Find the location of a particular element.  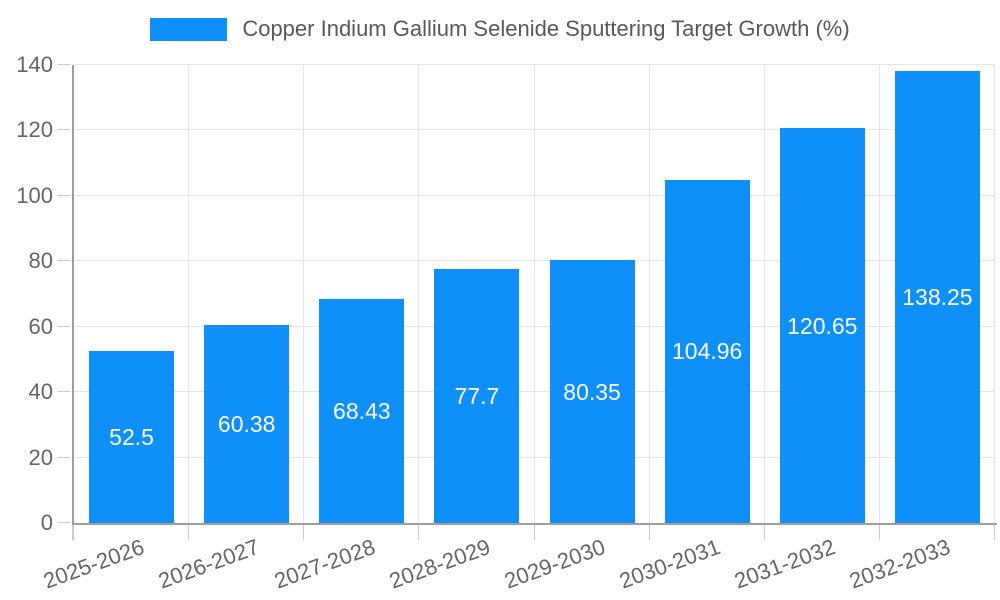

y-tick-label: 20 is located at coordinates (40, 457).